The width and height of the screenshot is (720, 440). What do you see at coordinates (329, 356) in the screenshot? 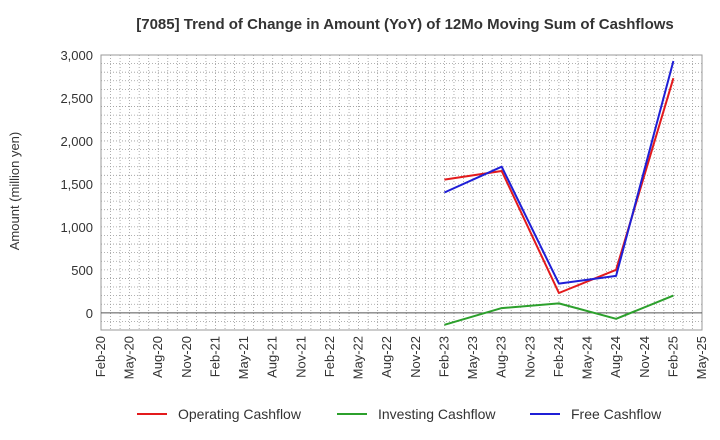
I see `x-tick-label: Feb-22` at bounding box center [329, 356].